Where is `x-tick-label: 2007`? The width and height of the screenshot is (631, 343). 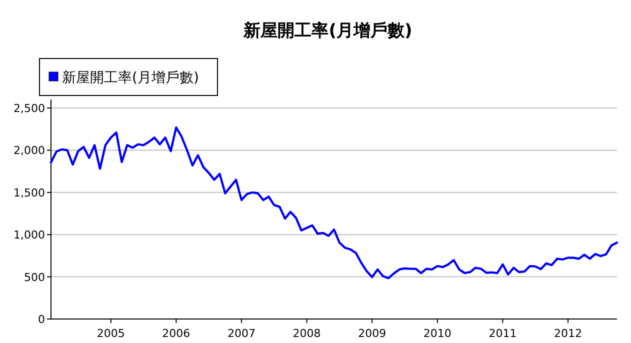
x-tick-label: 2007 is located at coordinates (241, 333).